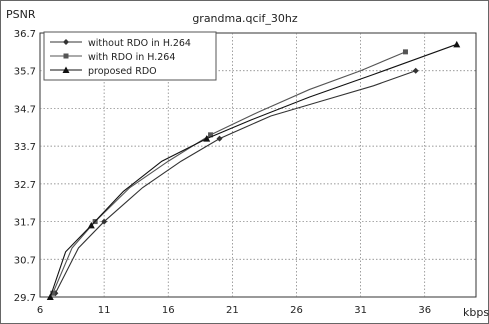 Image resolution: width=489 pixels, height=324 pixels. What do you see at coordinates (122, 71) in the screenshot?
I see `legend-label: proposed RDO` at bounding box center [122, 71].